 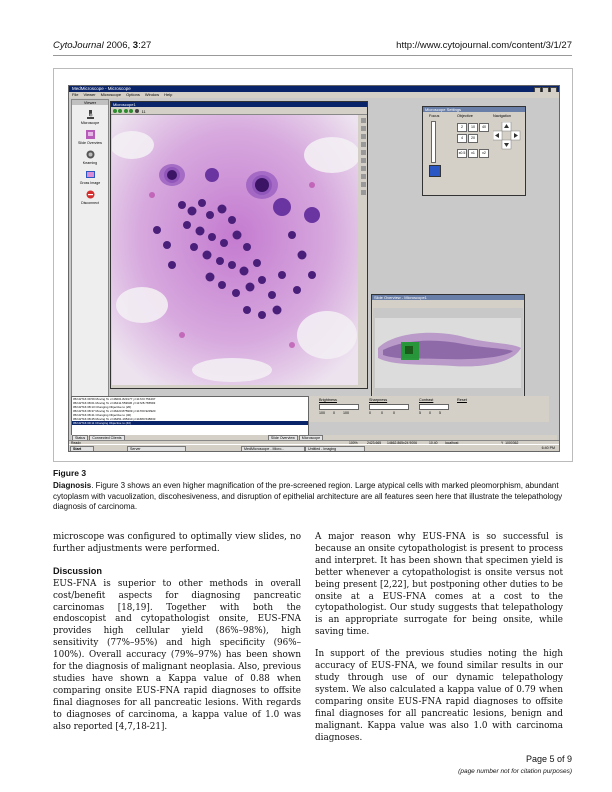 What do you see at coordinates (378, 400) in the screenshot?
I see `sharpness-label: Sharpness` at bounding box center [378, 400].